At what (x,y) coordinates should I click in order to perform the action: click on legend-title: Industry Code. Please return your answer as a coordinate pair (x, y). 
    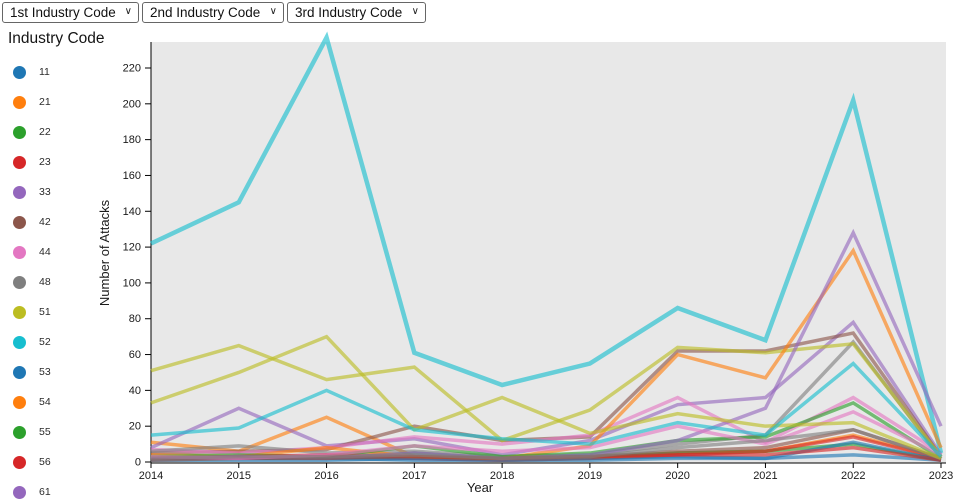
    Looking at the image, I should click on (56, 38).